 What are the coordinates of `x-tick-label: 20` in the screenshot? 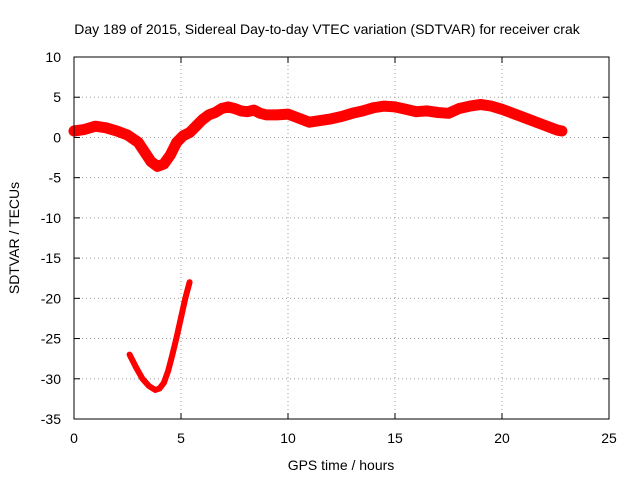 It's located at (502, 438).